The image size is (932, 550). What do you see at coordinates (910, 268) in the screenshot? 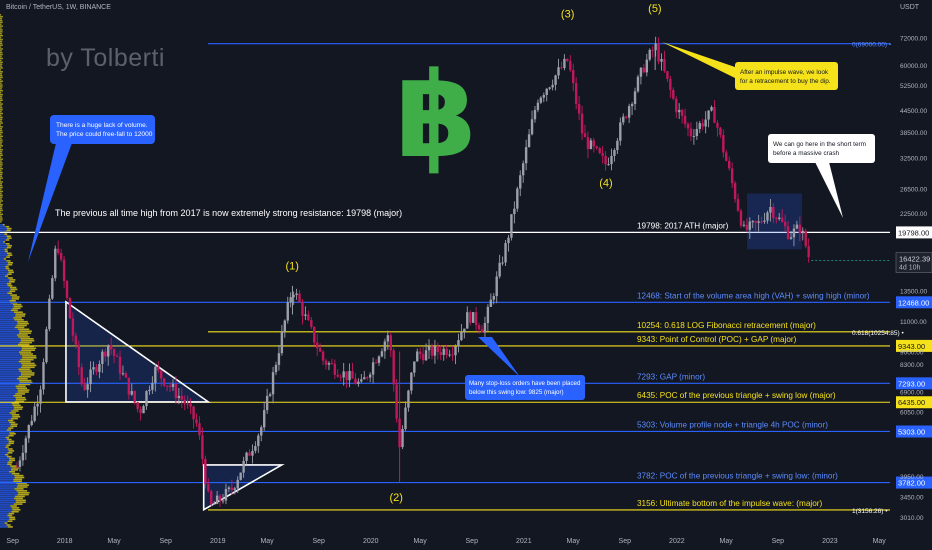
I see `current-price-countdown: 4d 10h` at bounding box center [910, 268].